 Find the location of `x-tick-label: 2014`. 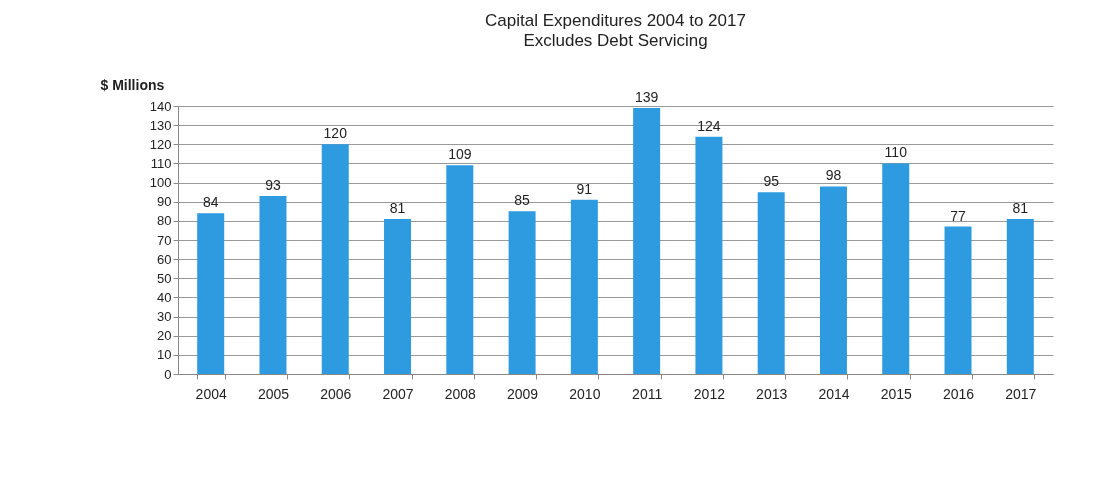

x-tick-label: 2014 is located at coordinates (834, 393).